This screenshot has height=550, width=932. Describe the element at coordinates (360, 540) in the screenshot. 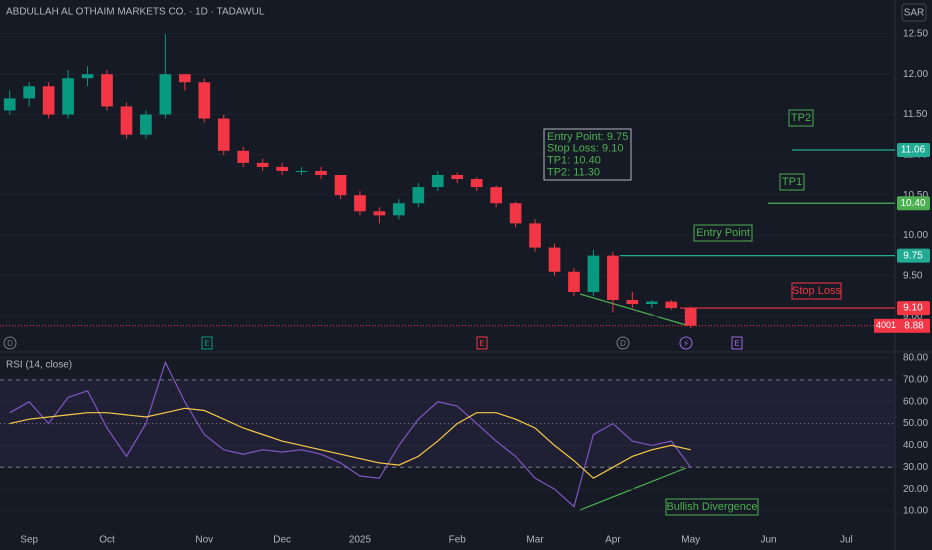

I see `x-tick-label: 2025` at that location.